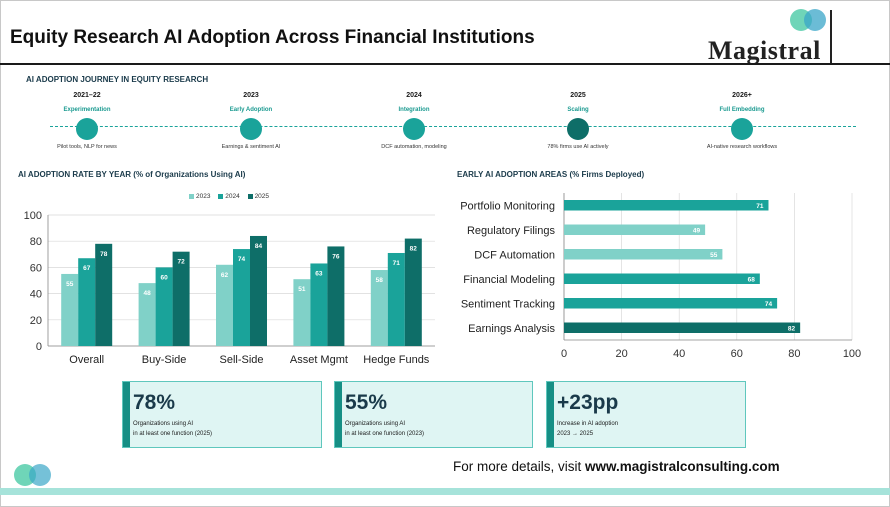 The image size is (890, 507). I want to click on legend-label: 2024, so click(232, 196).